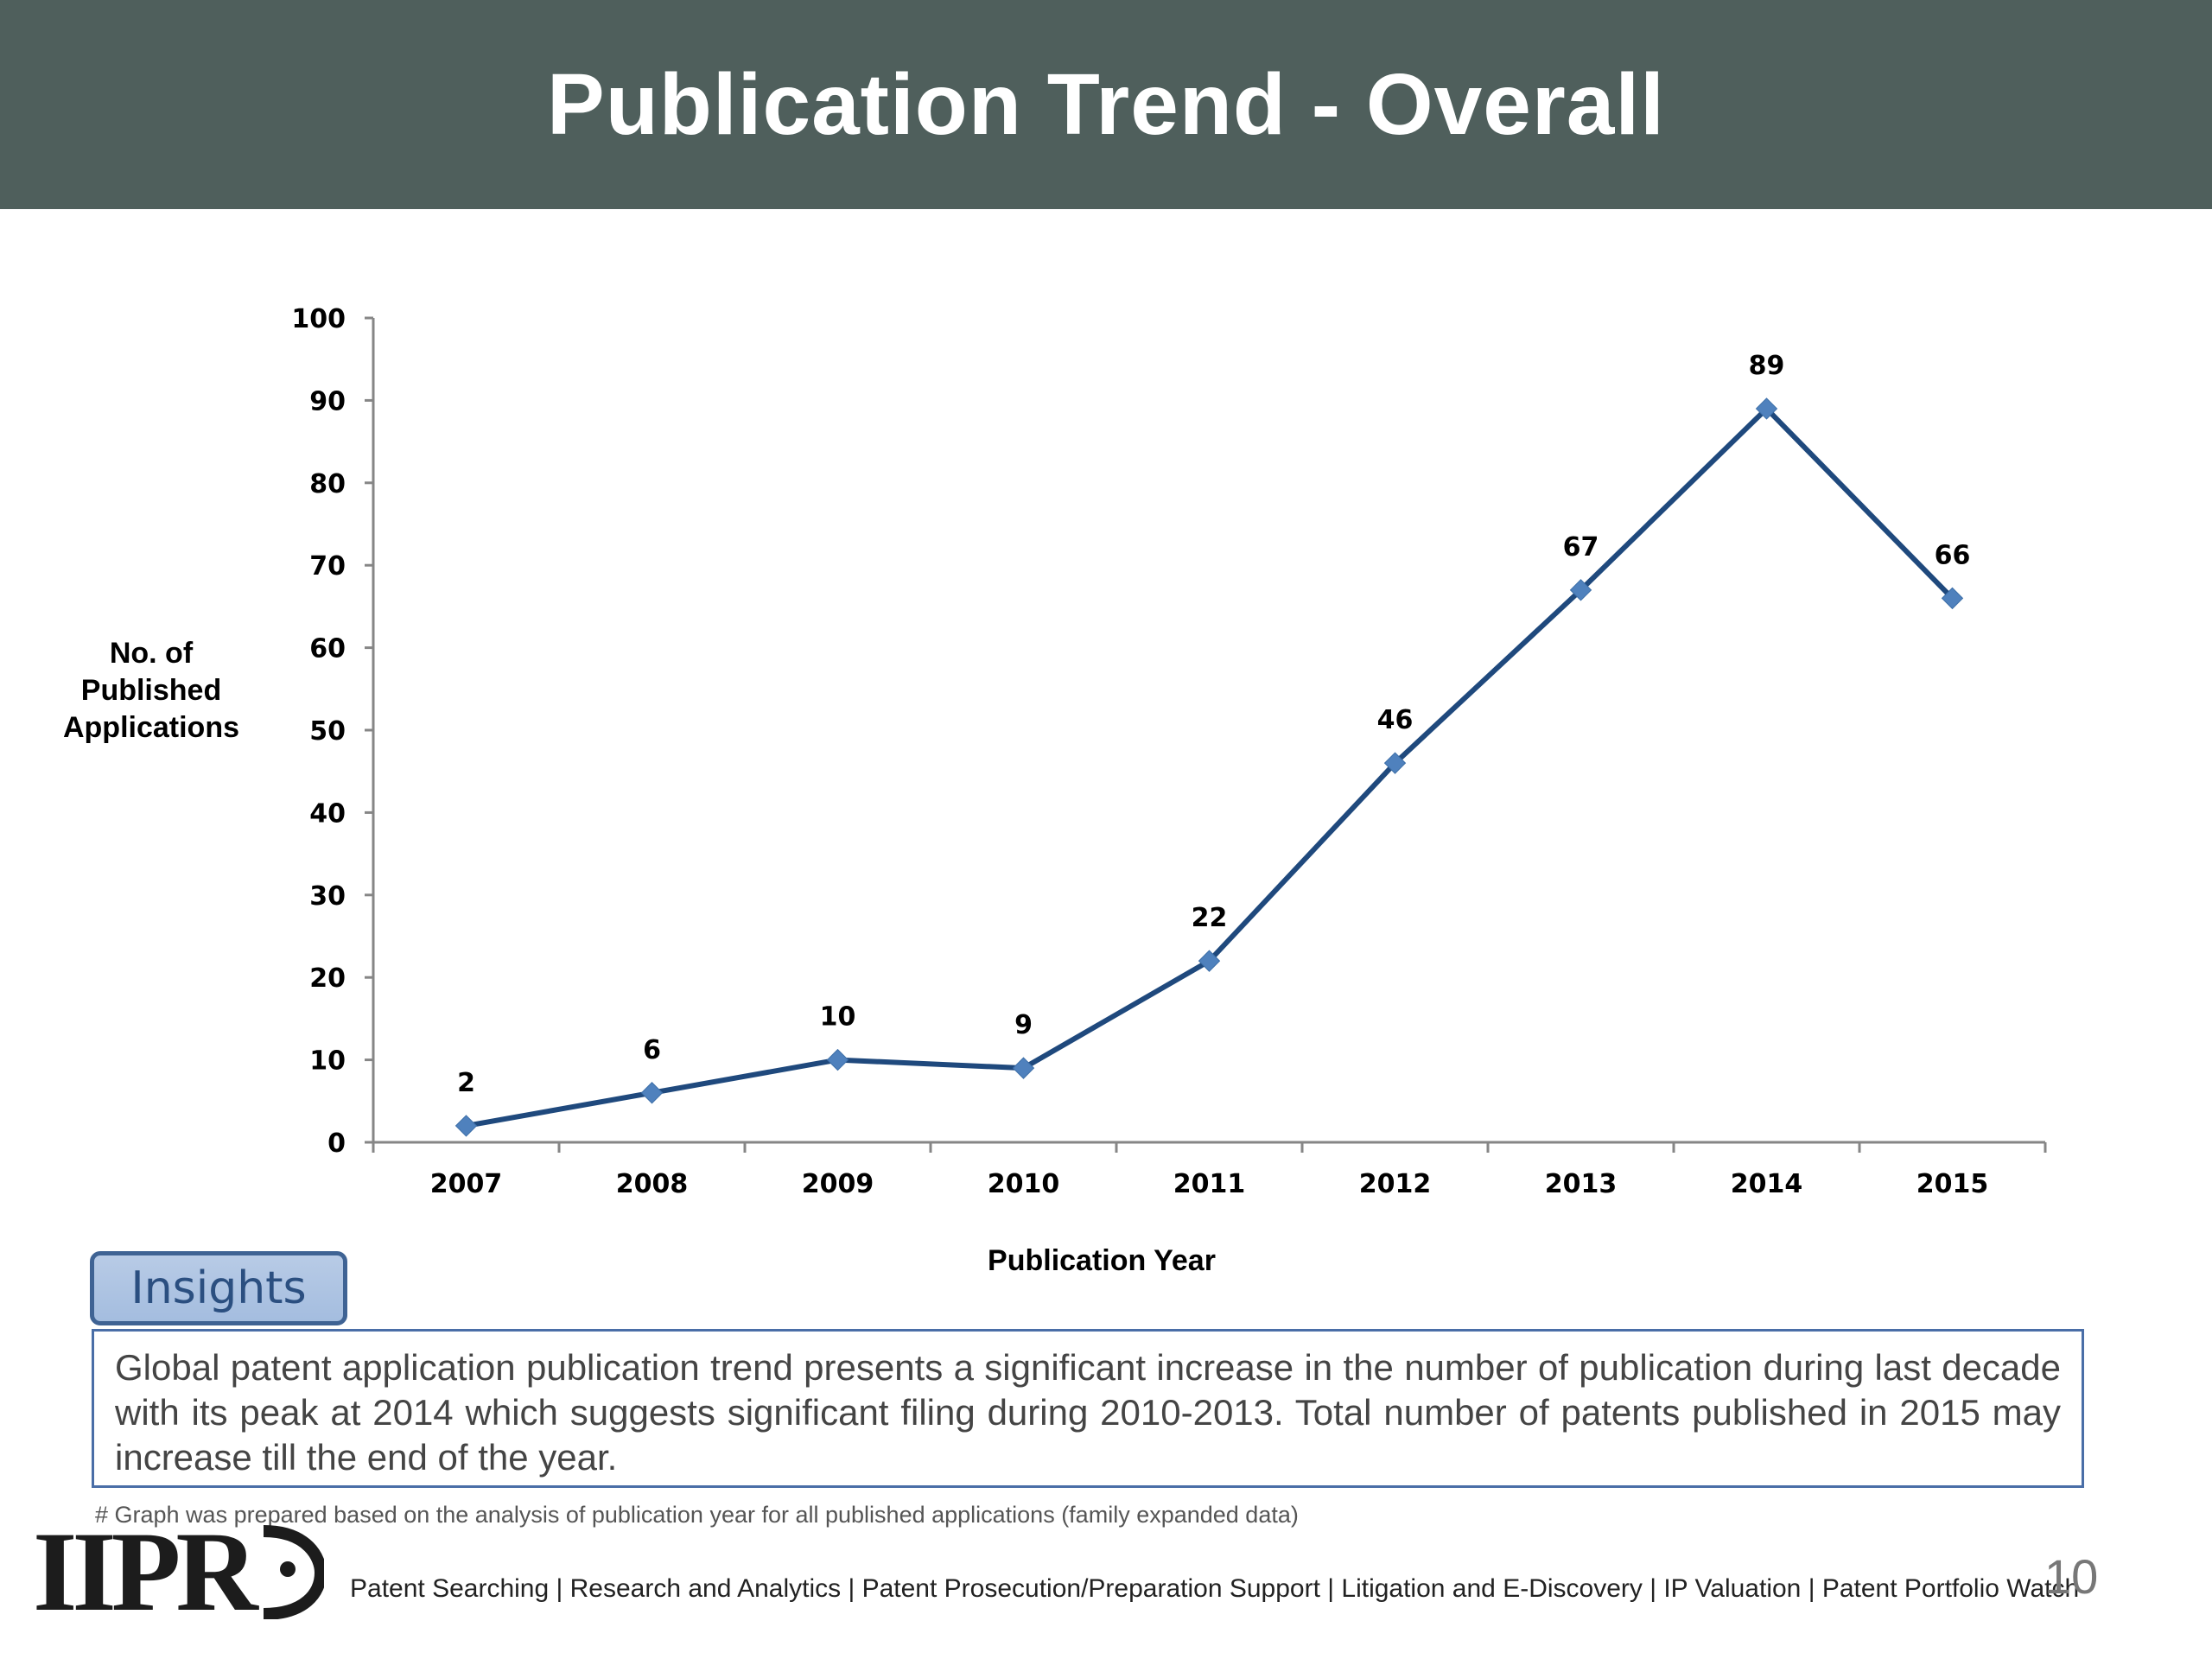  I want to click on logo-text: IIPR, so click(145, 1571).